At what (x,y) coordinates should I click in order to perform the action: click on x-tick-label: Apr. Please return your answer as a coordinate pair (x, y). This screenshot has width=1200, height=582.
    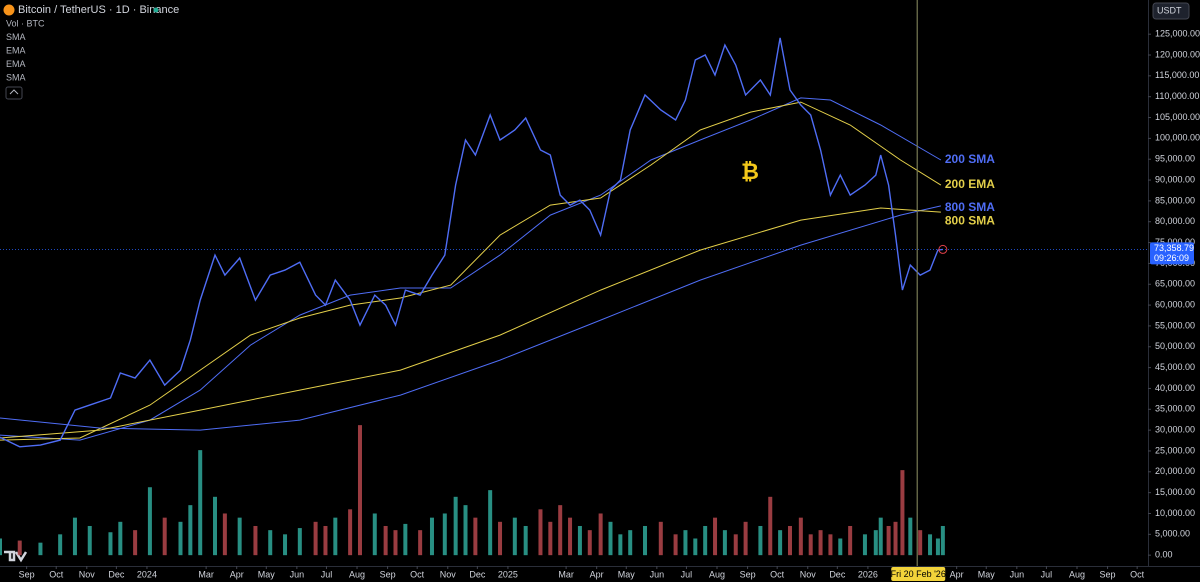
    Looking at the image, I should click on (957, 574).